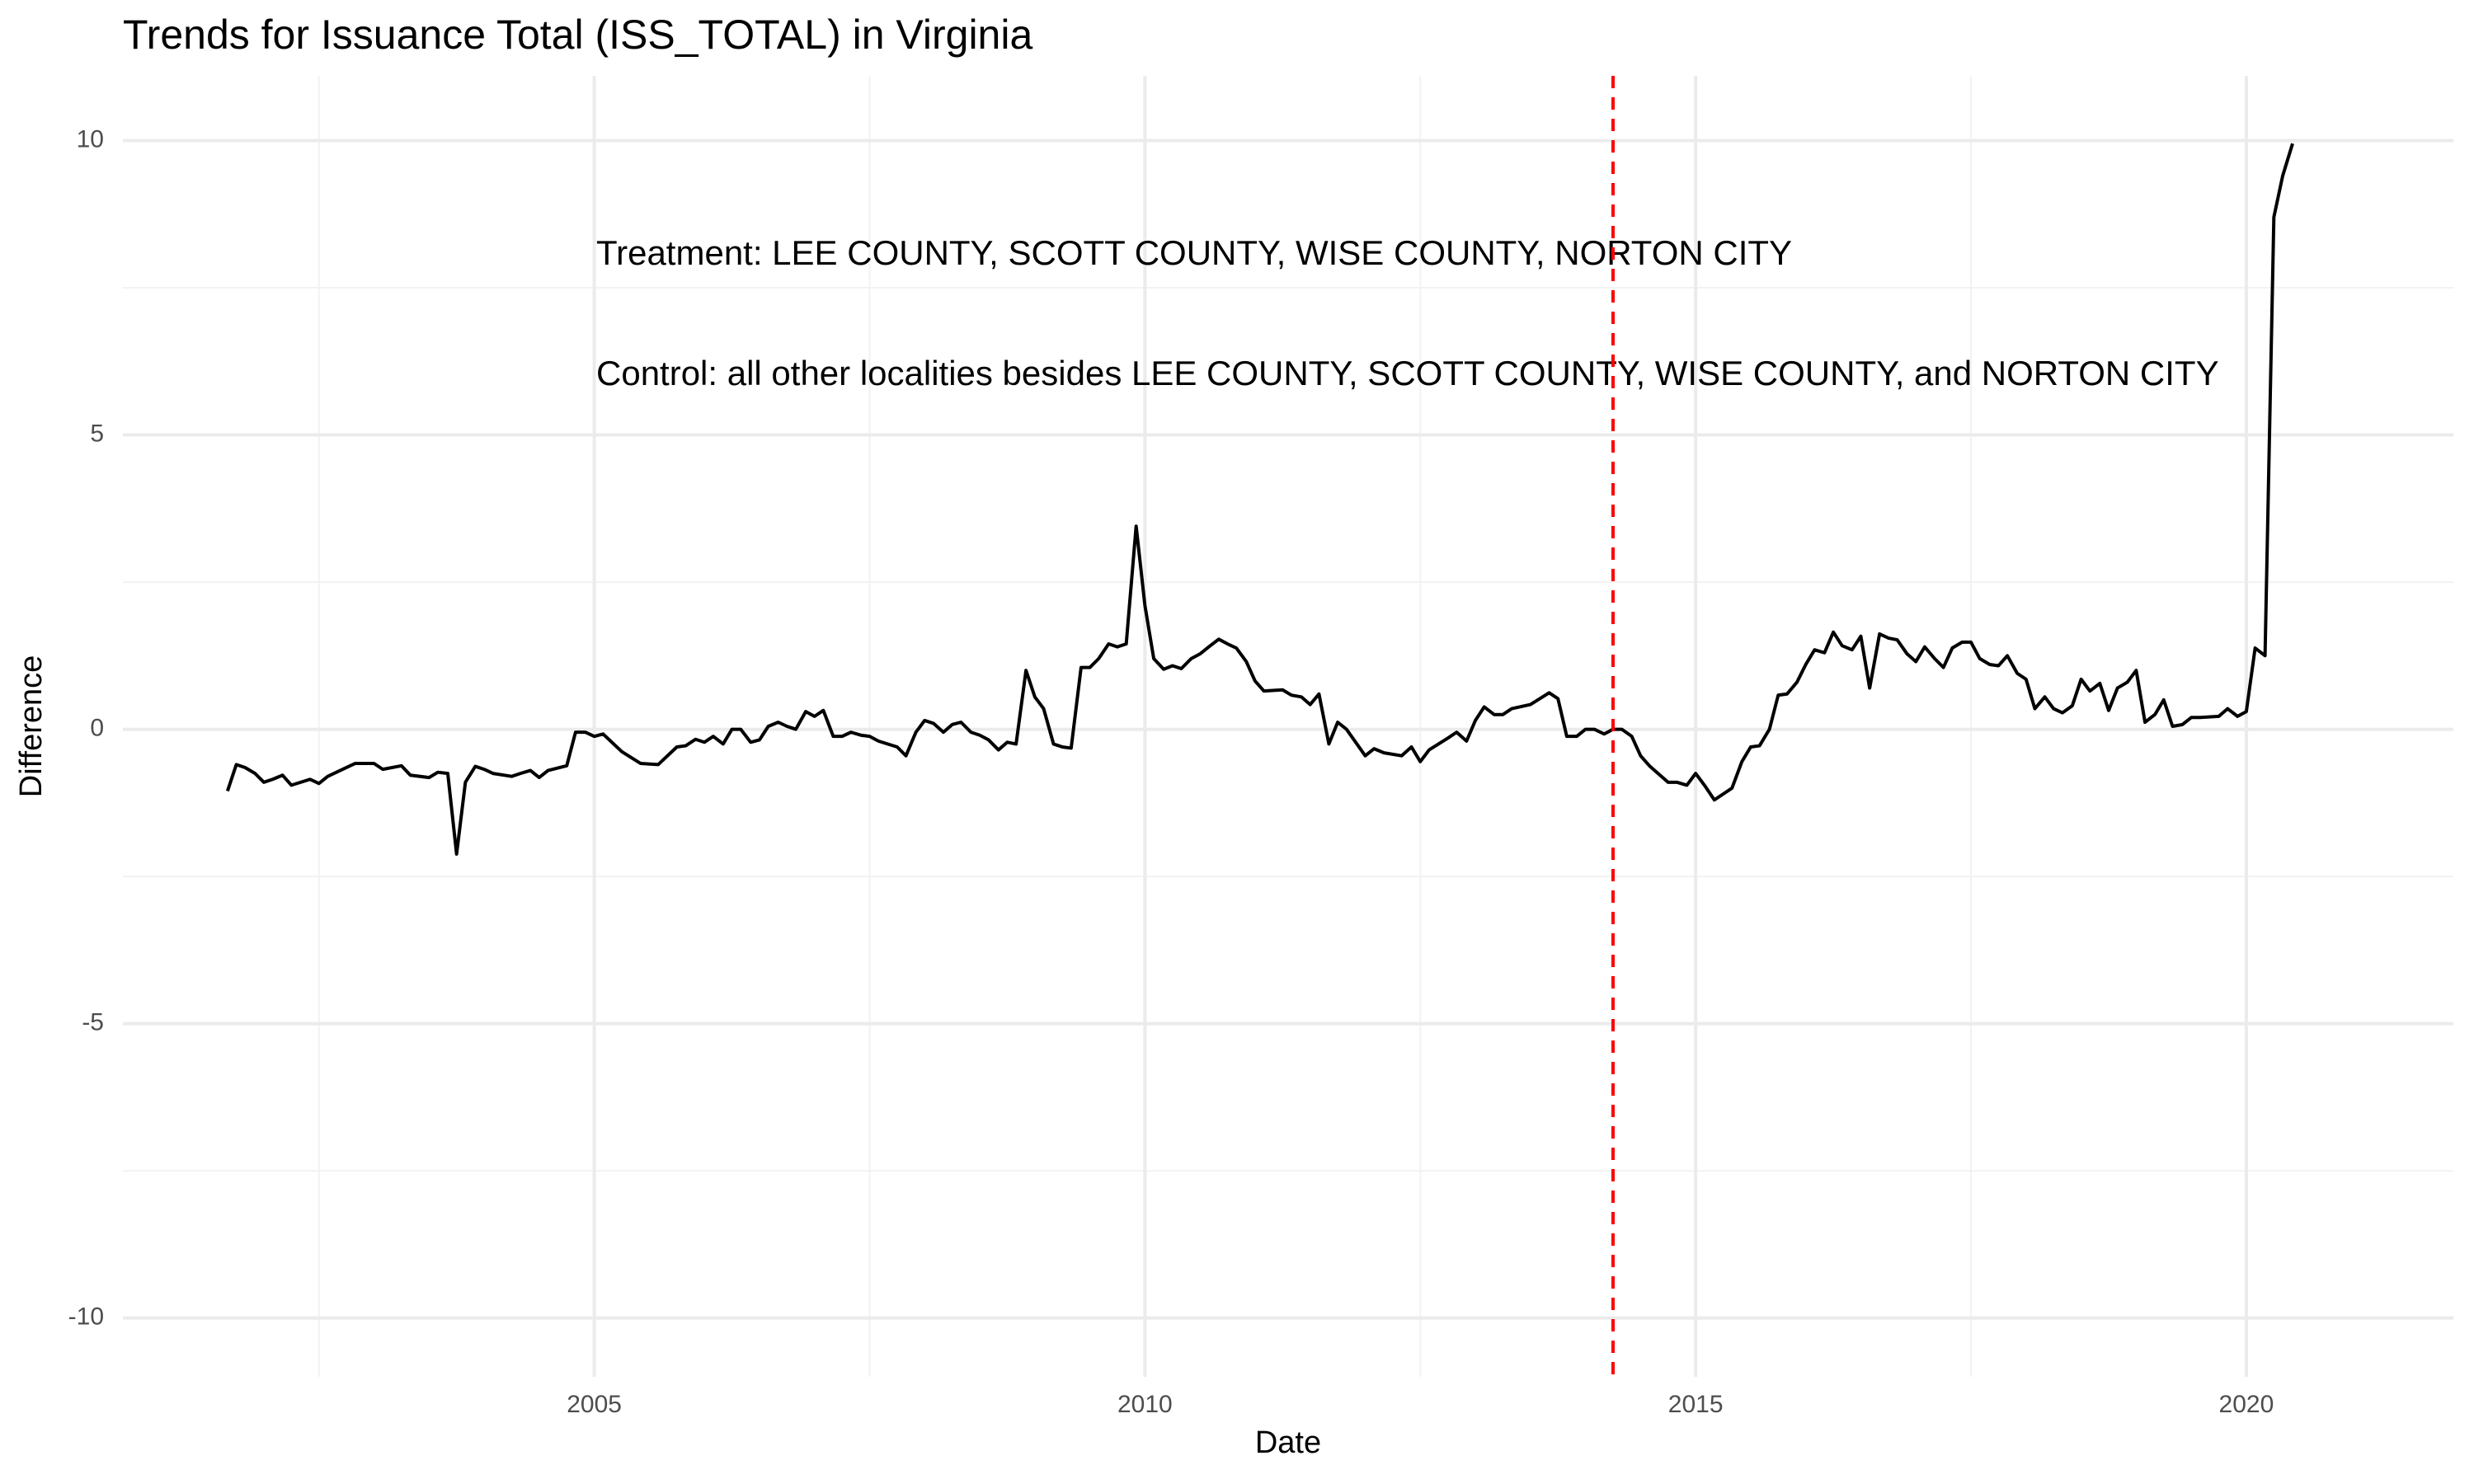 The height and width of the screenshot is (1484, 2474). Describe the element at coordinates (90, 139) in the screenshot. I see `y-tick-label: 10` at that location.